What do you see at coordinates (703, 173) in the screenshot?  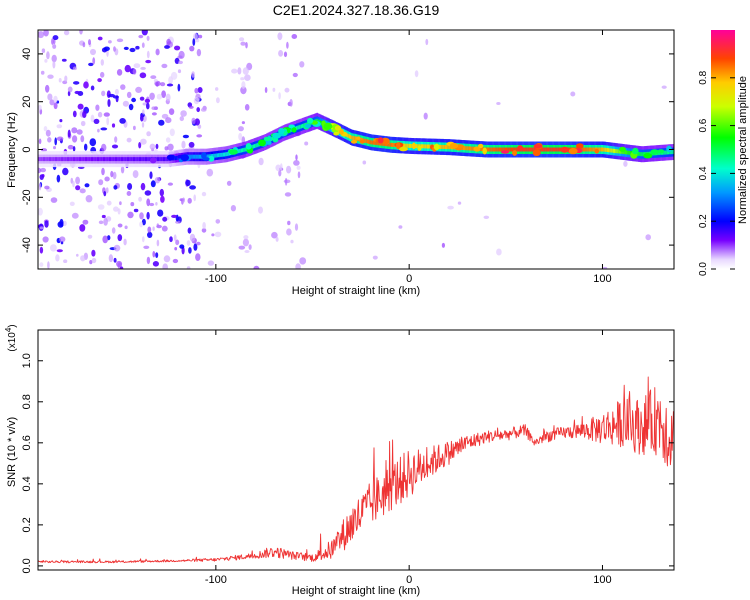 I see `colorbar-tick-label: 0.4` at bounding box center [703, 173].